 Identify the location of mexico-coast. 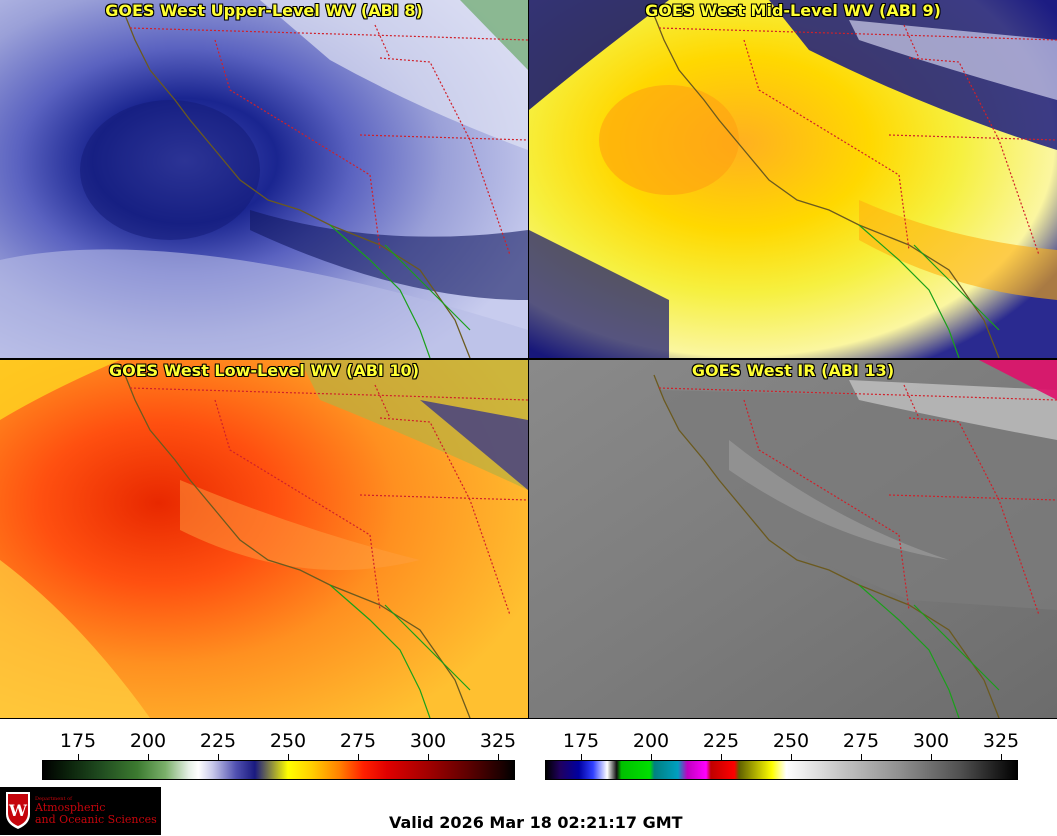
(400, 291).